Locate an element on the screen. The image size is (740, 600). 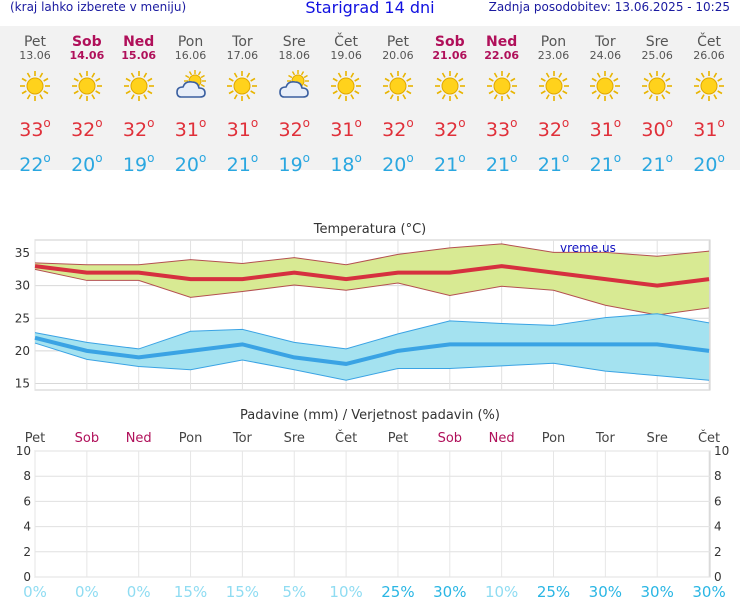
day-column: Tor 24.06 31o 21o is located at coordinates (605, 101).